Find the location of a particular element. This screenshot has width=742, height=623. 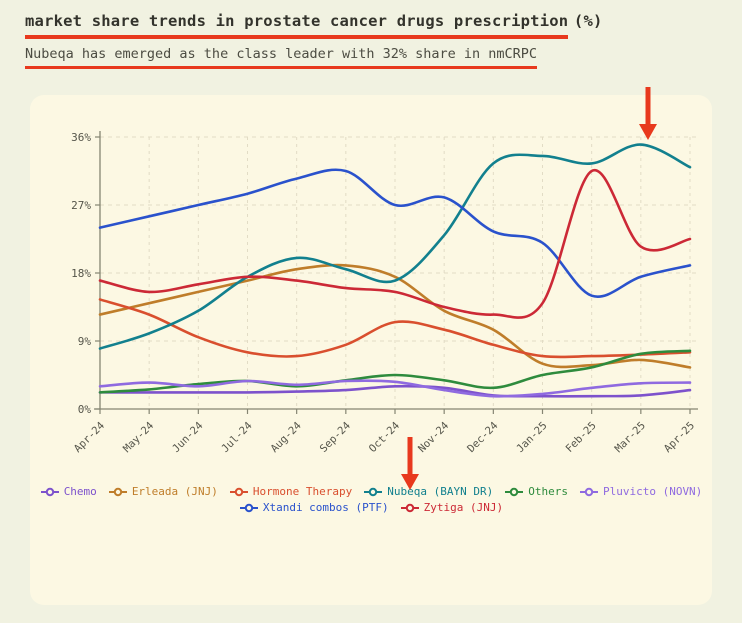

legend-item-hormone-therapy: Hormone Therapy is located at coordinates (290, 491).